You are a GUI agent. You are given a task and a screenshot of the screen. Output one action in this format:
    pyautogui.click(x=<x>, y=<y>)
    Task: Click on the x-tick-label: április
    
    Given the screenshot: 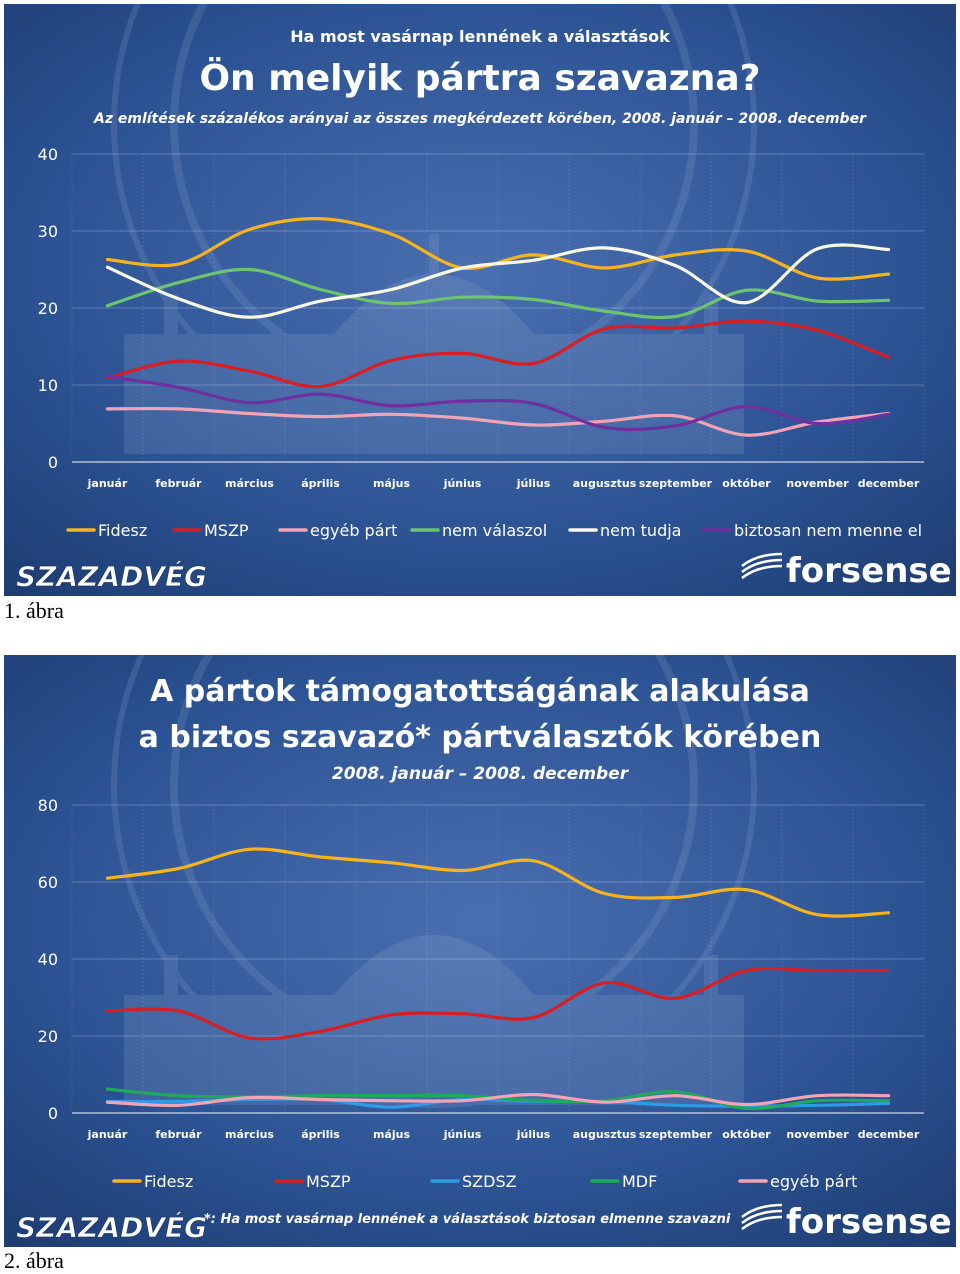 What is the action you would take?
    pyautogui.click(x=320, y=483)
    